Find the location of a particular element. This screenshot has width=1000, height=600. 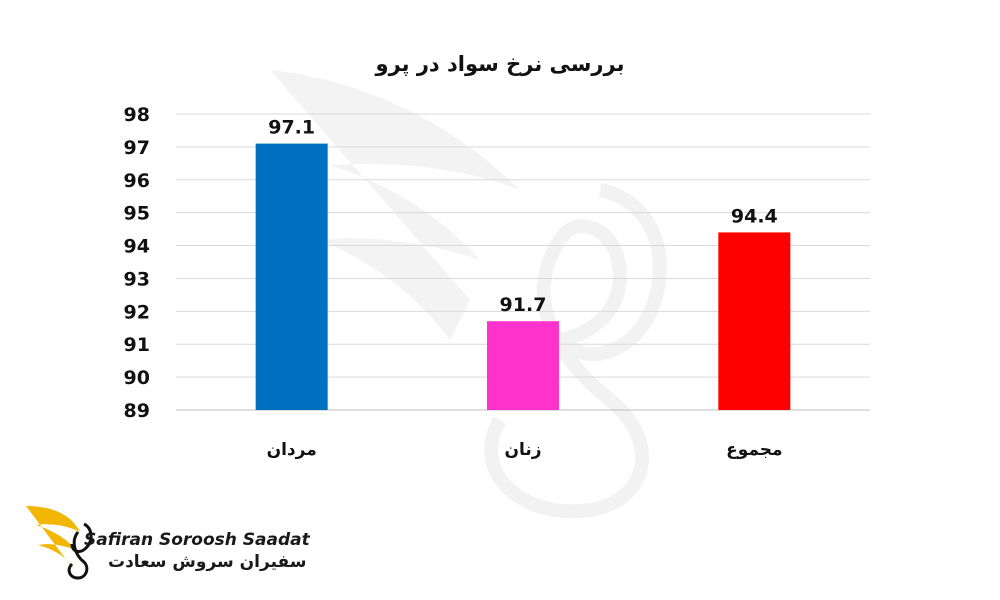

y-tick-label: 98 is located at coordinates (137, 115).